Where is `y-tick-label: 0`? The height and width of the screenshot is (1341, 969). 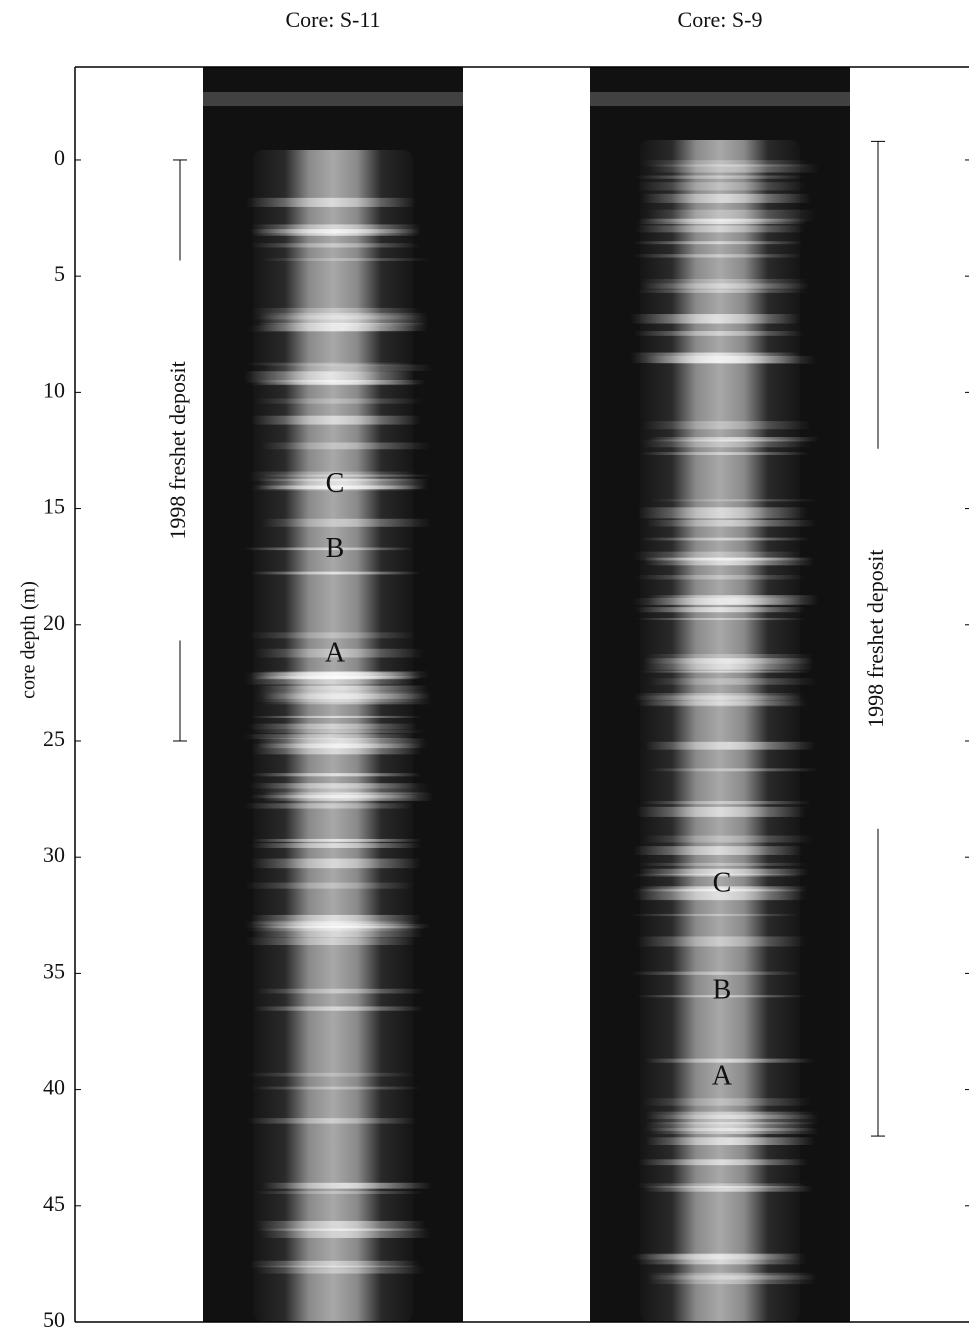
y-tick-label: 0 is located at coordinates (59, 157).